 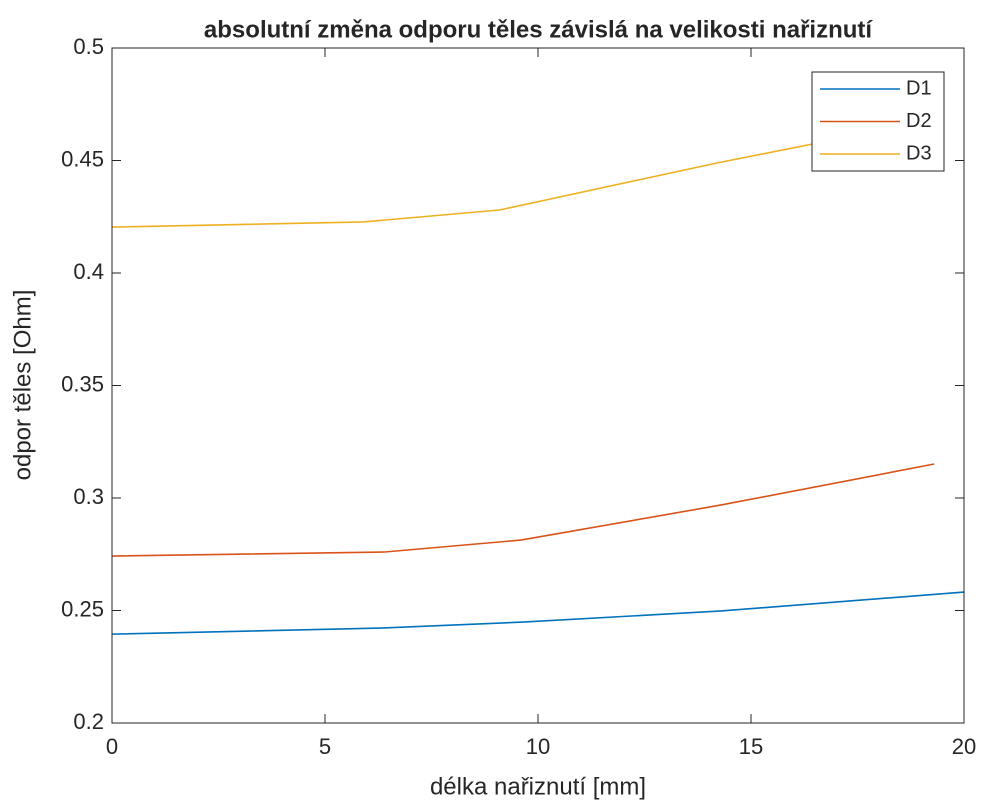 What do you see at coordinates (964, 746) in the screenshot?
I see `x-tick-label: 20` at bounding box center [964, 746].